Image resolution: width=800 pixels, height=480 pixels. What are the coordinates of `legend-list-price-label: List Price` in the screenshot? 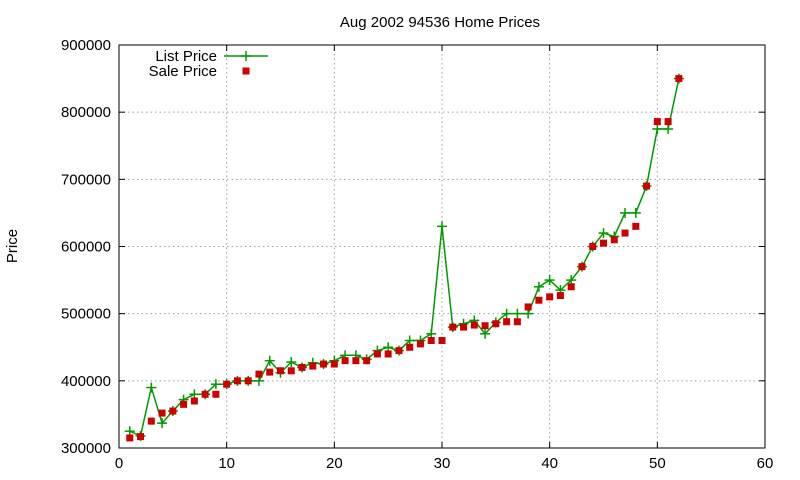 It's located at (186, 56).